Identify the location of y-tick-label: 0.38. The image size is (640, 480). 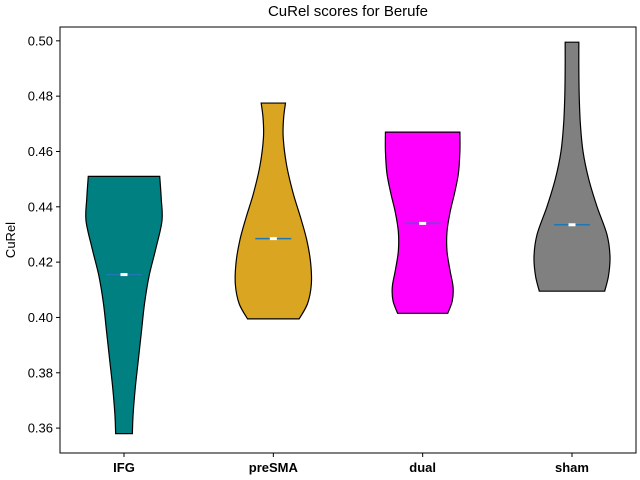
(40, 372).